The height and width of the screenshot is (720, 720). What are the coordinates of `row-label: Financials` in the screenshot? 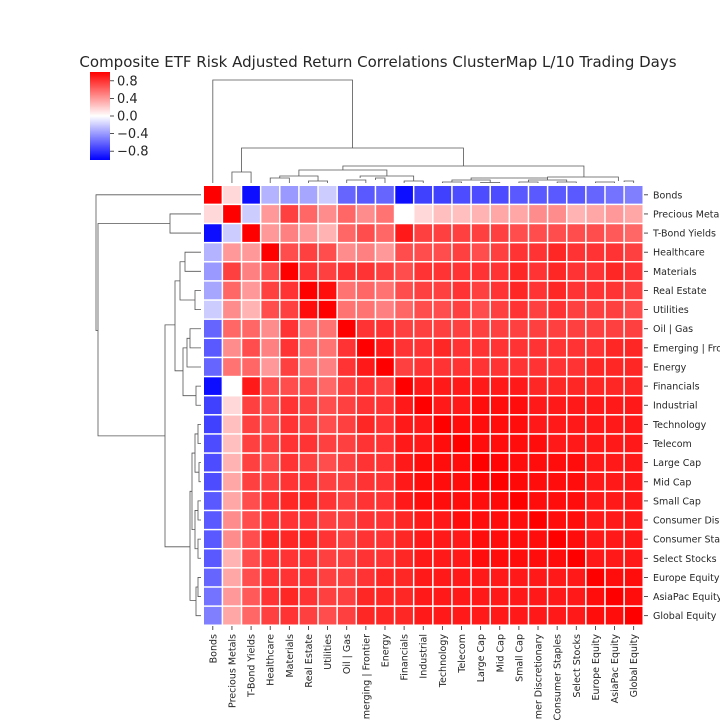 It's located at (676, 387).